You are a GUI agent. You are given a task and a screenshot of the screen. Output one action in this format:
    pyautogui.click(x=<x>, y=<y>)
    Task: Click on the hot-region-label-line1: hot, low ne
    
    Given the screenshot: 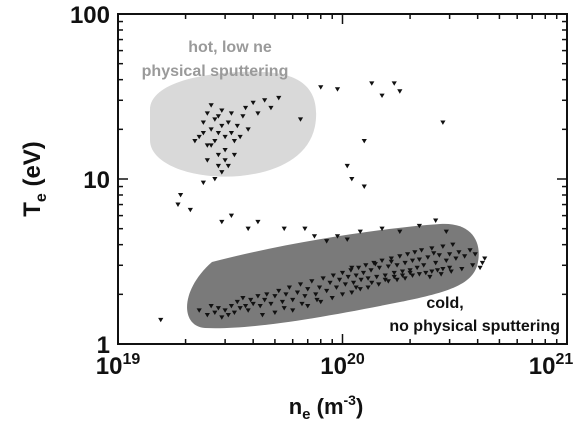 What is the action you would take?
    pyautogui.click(x=230, y=47)
    